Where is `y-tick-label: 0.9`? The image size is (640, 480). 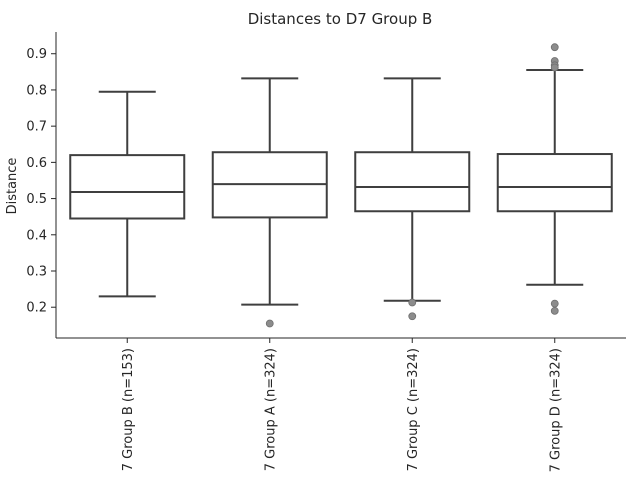 y-tick-label: 0.9 is located at coordinates (36, 54).